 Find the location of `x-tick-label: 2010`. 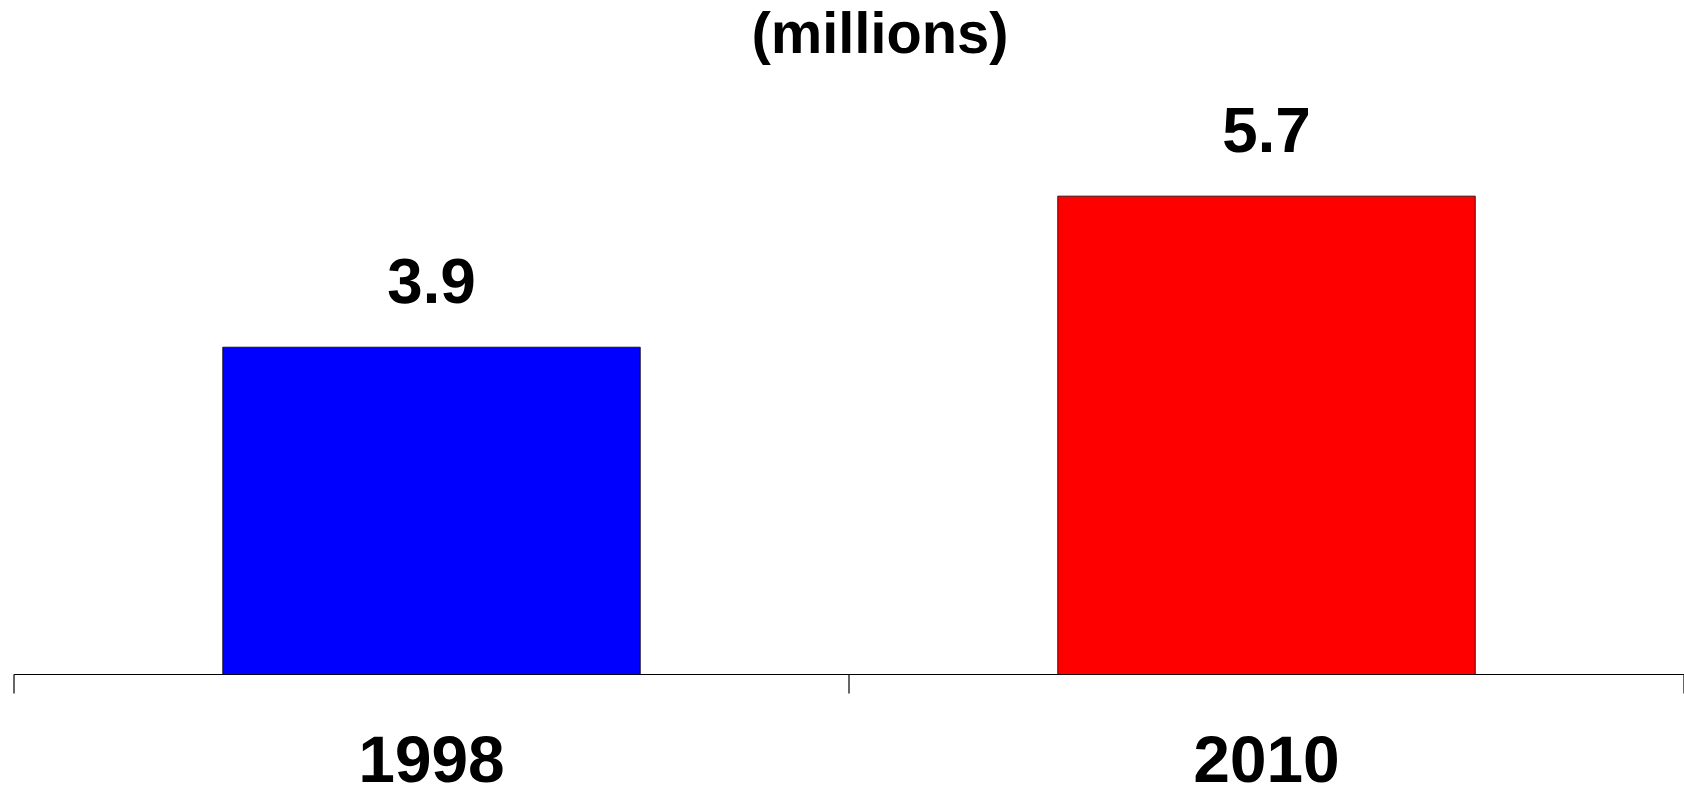

x-tick-label: 2010 is located at coordinates (1266, 759).